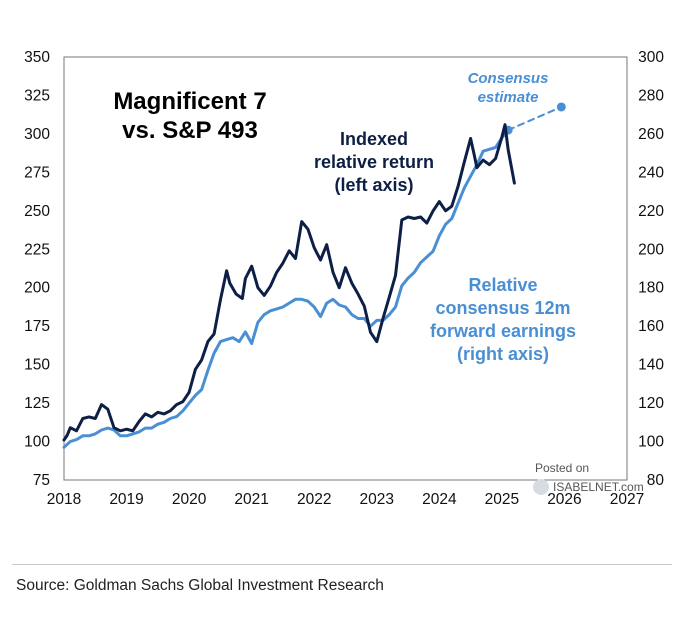 The width and height of the screenshot is (700, 620). I want to click on forward-earnings-label-3: forward earnings, so click(503, 331).